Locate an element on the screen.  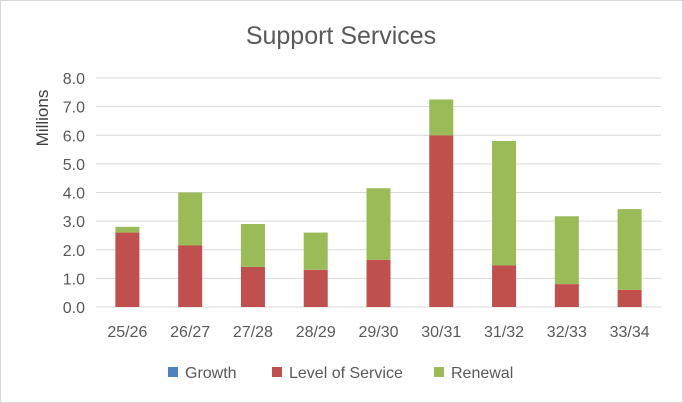
legend-label: Level of Service is located at coordinates (346, 373).